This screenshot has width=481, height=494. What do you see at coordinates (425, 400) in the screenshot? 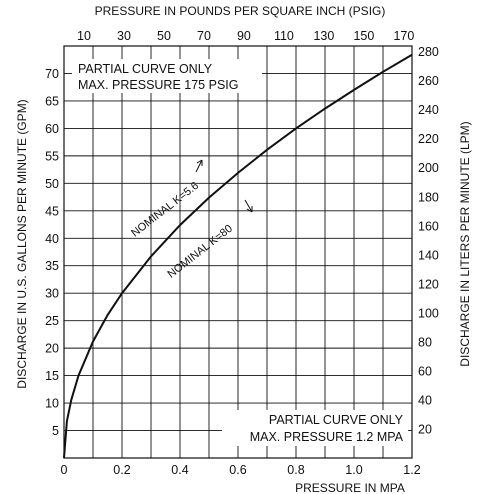
I see `right-tick-label: 40` at bounding box center [425, 400].